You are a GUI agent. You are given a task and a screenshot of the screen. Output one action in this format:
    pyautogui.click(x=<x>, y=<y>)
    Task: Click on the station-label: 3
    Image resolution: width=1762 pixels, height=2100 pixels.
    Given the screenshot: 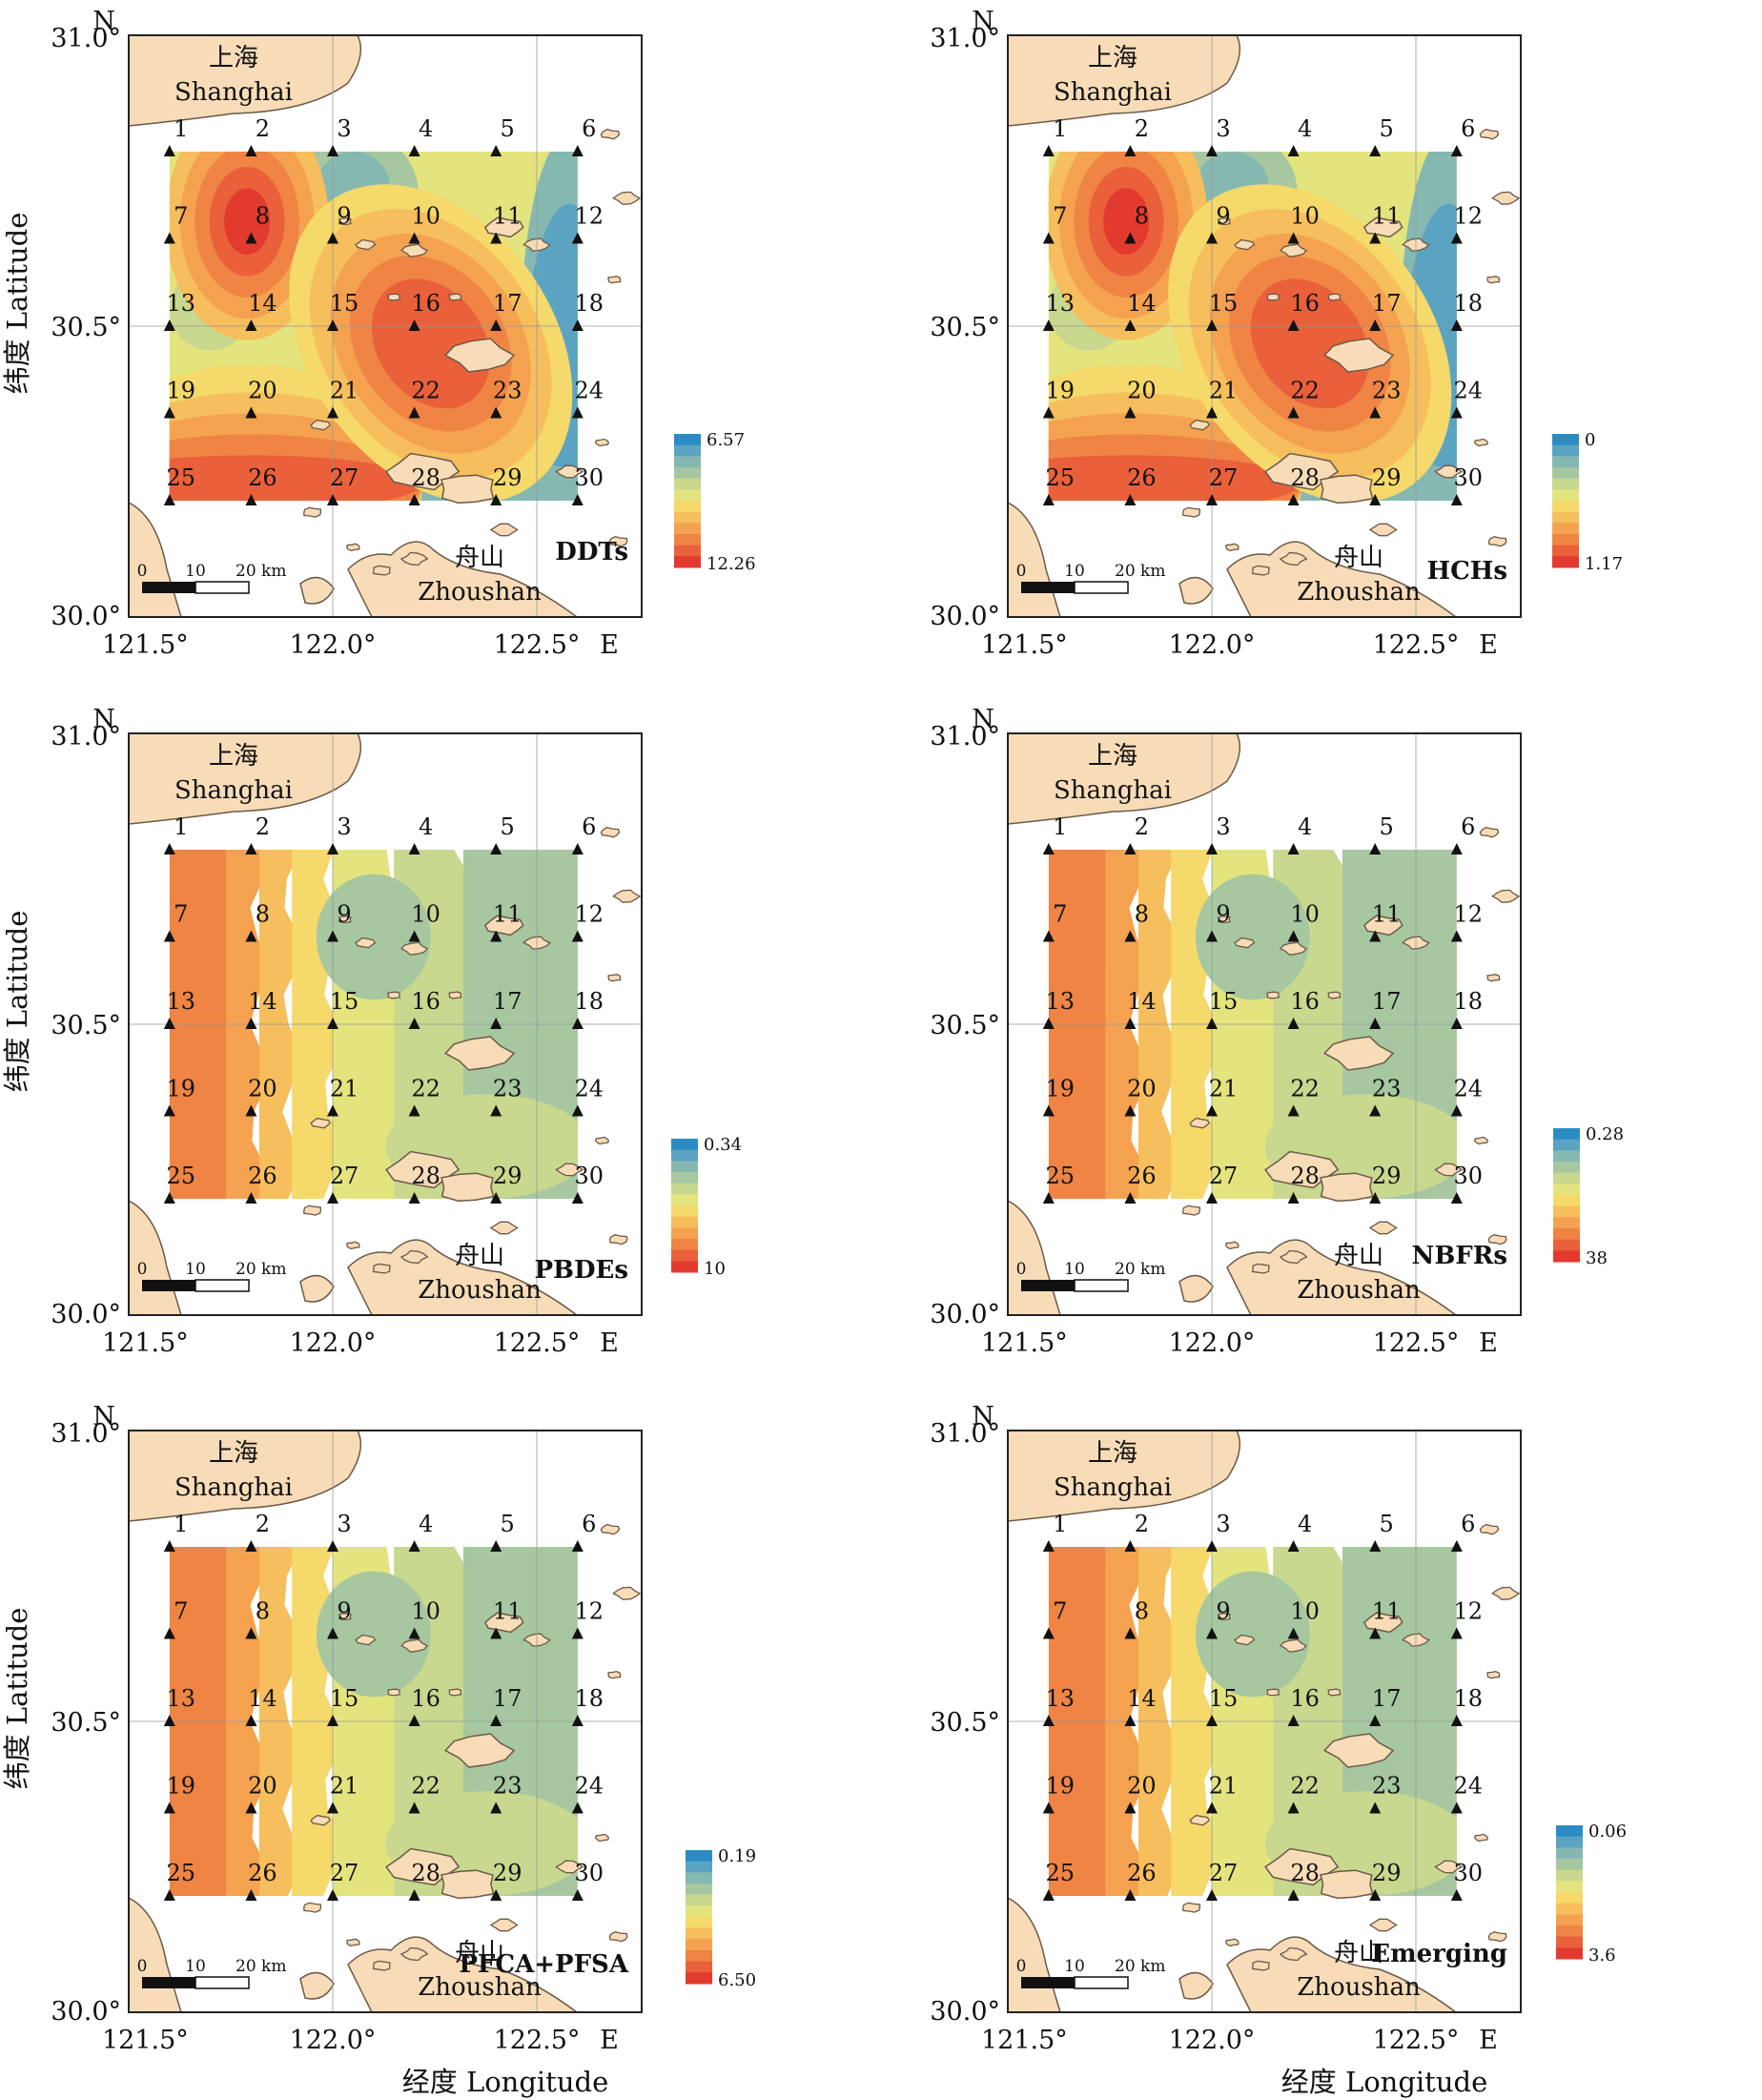 What is the action you would take?
    pyautogui.click(x=1223, y=826)
    